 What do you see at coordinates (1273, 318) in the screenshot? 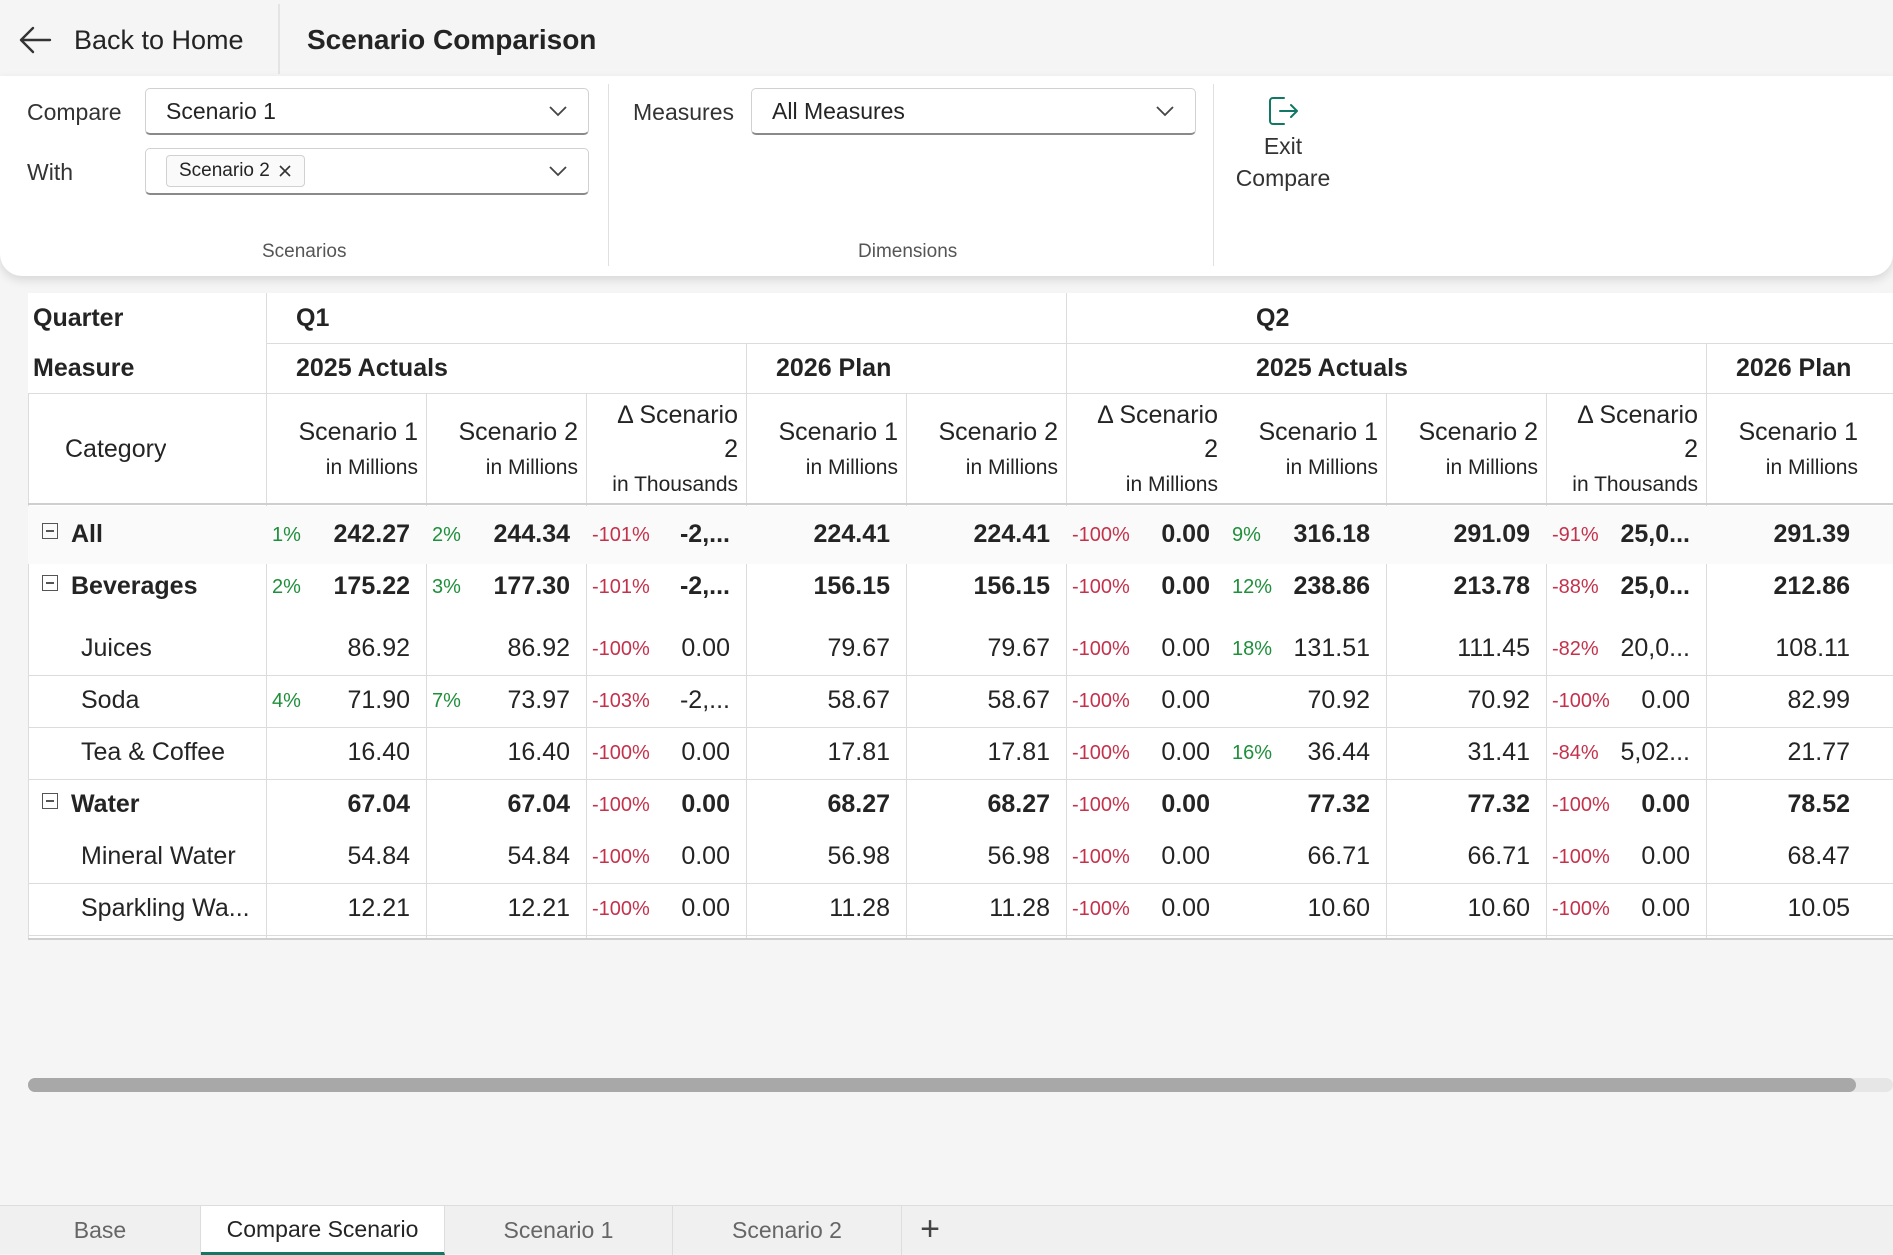
I see `quarter-header: Q2` at bounding box center [1273, 318].